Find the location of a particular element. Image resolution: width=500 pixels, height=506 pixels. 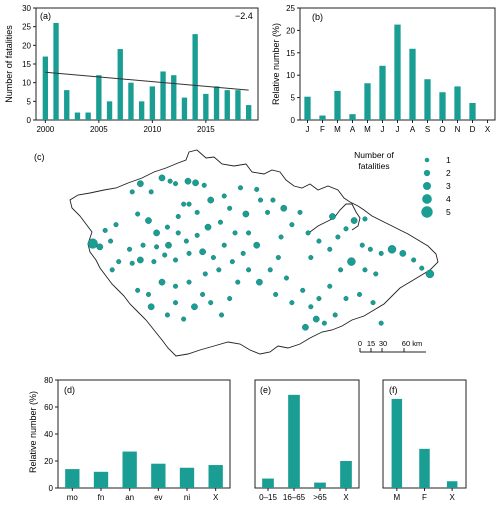

bar-a-2006 is located at coordinates (109, 110).